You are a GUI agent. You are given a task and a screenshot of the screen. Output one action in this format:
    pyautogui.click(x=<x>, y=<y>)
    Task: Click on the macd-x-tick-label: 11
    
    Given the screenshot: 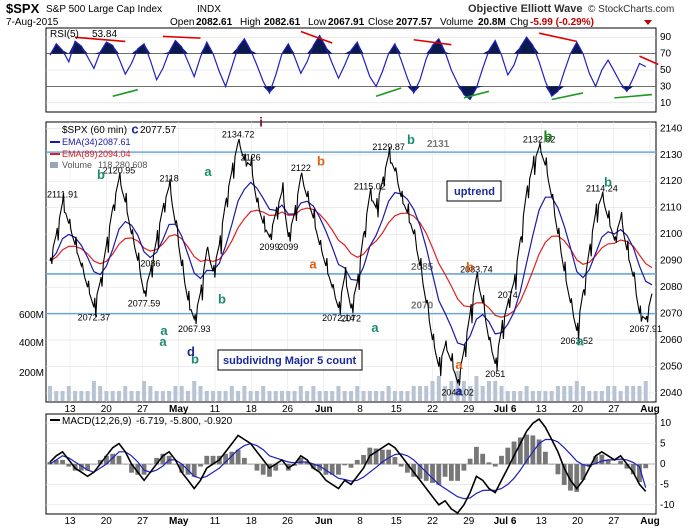 What is the action you would take?
    pyautogui.click(x=215, y=521)
    